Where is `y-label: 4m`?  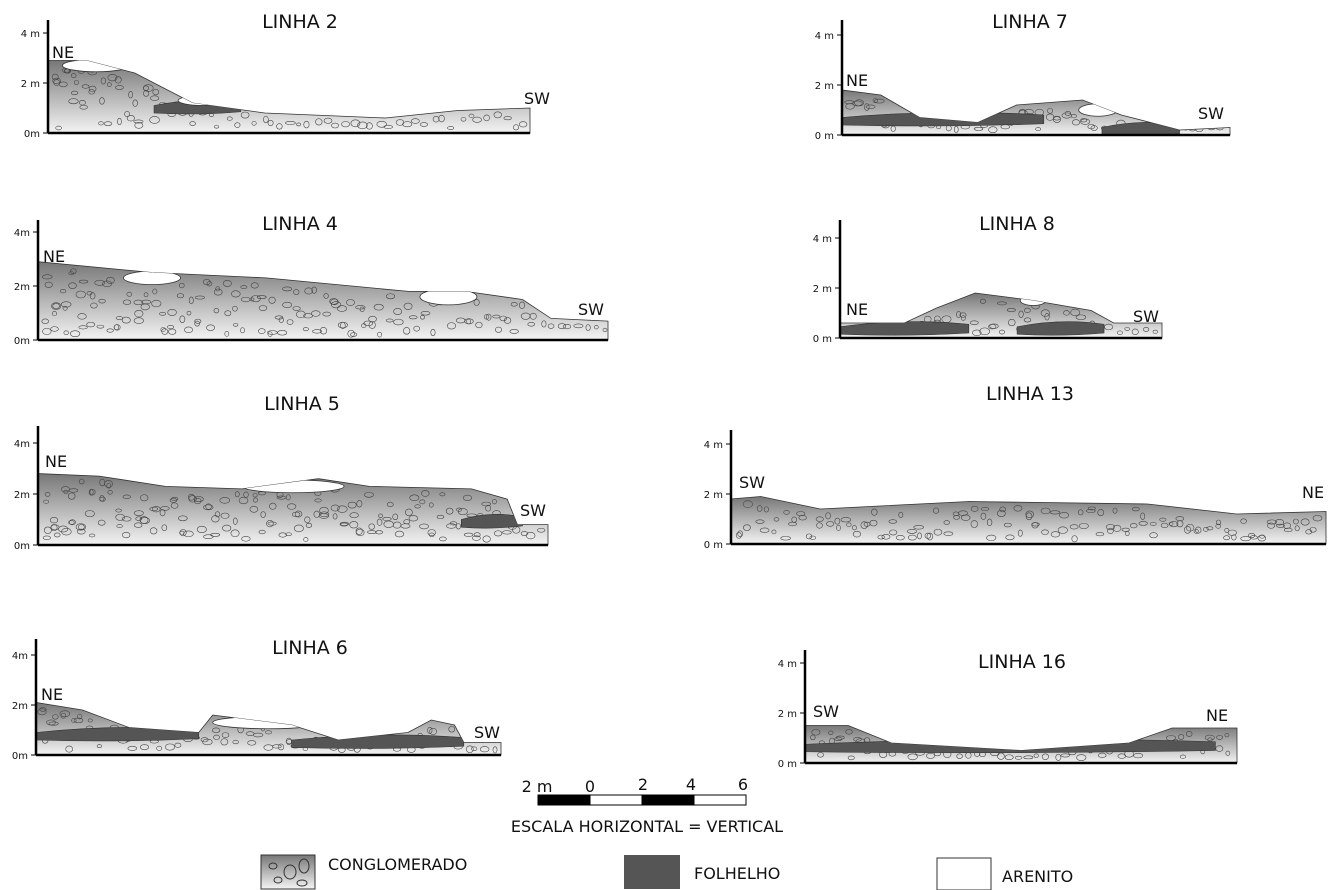
y-label: 4m is located at coordinates (22, 444).